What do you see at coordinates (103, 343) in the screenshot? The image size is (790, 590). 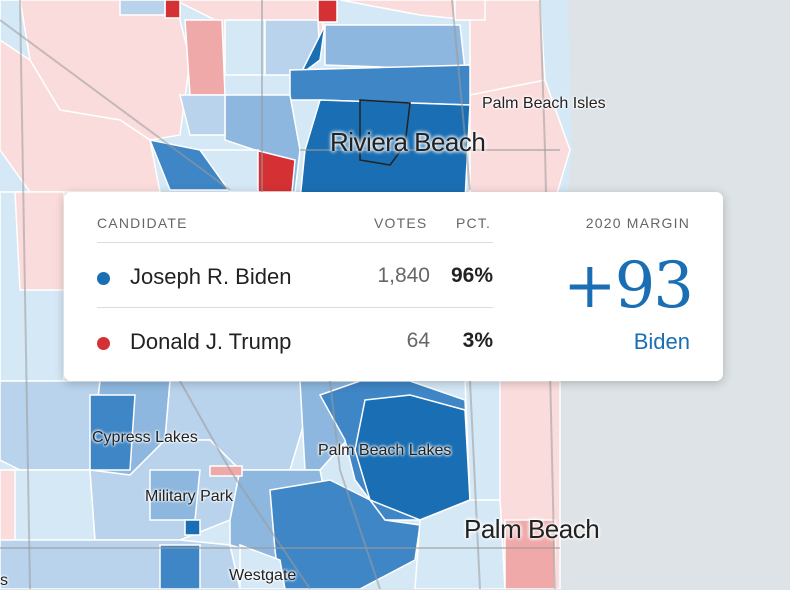 I see `trump-color-dot` at bounding box center [103, 343].